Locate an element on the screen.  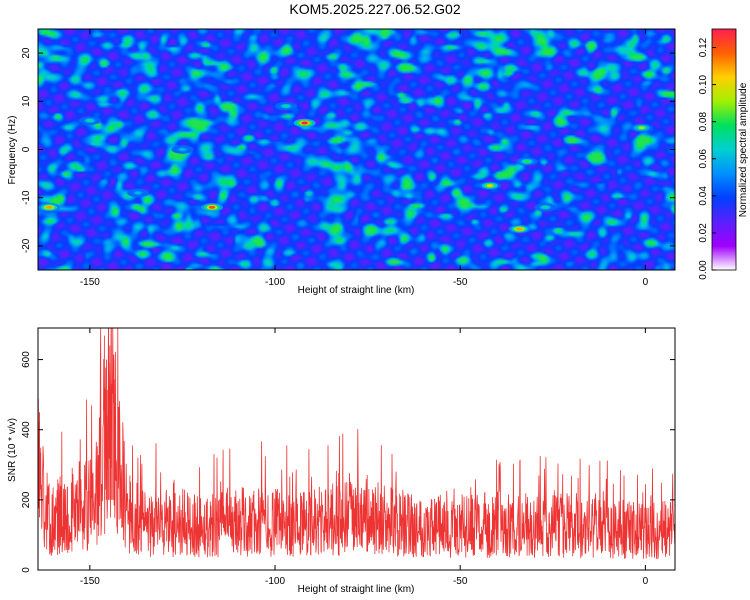
heatmap-xlabel: Height of straight line (km) is located at coordinates (356, 290).